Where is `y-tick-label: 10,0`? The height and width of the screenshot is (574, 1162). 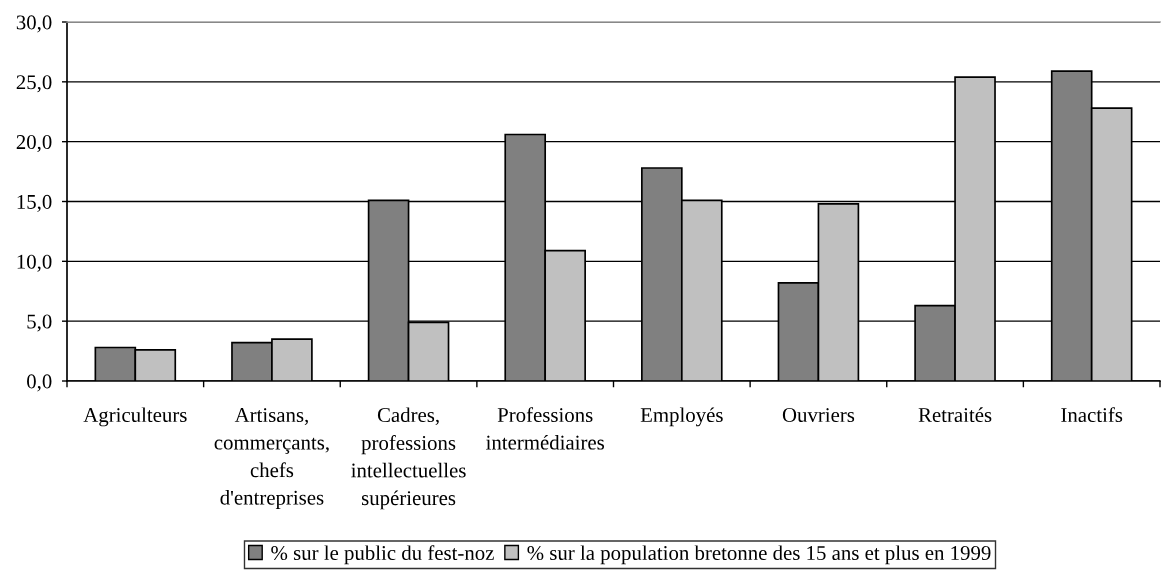
y-tick-label: 10,0 is located at coordinates (34, 263).